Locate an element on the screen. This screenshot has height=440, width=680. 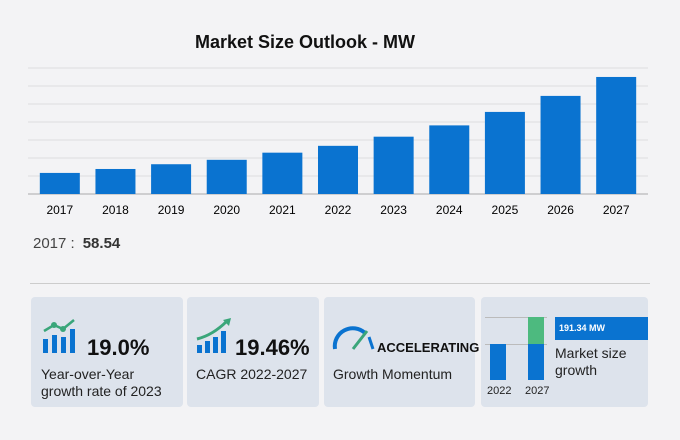
growth-label-1: Market size is located at coordinates (591, 353).